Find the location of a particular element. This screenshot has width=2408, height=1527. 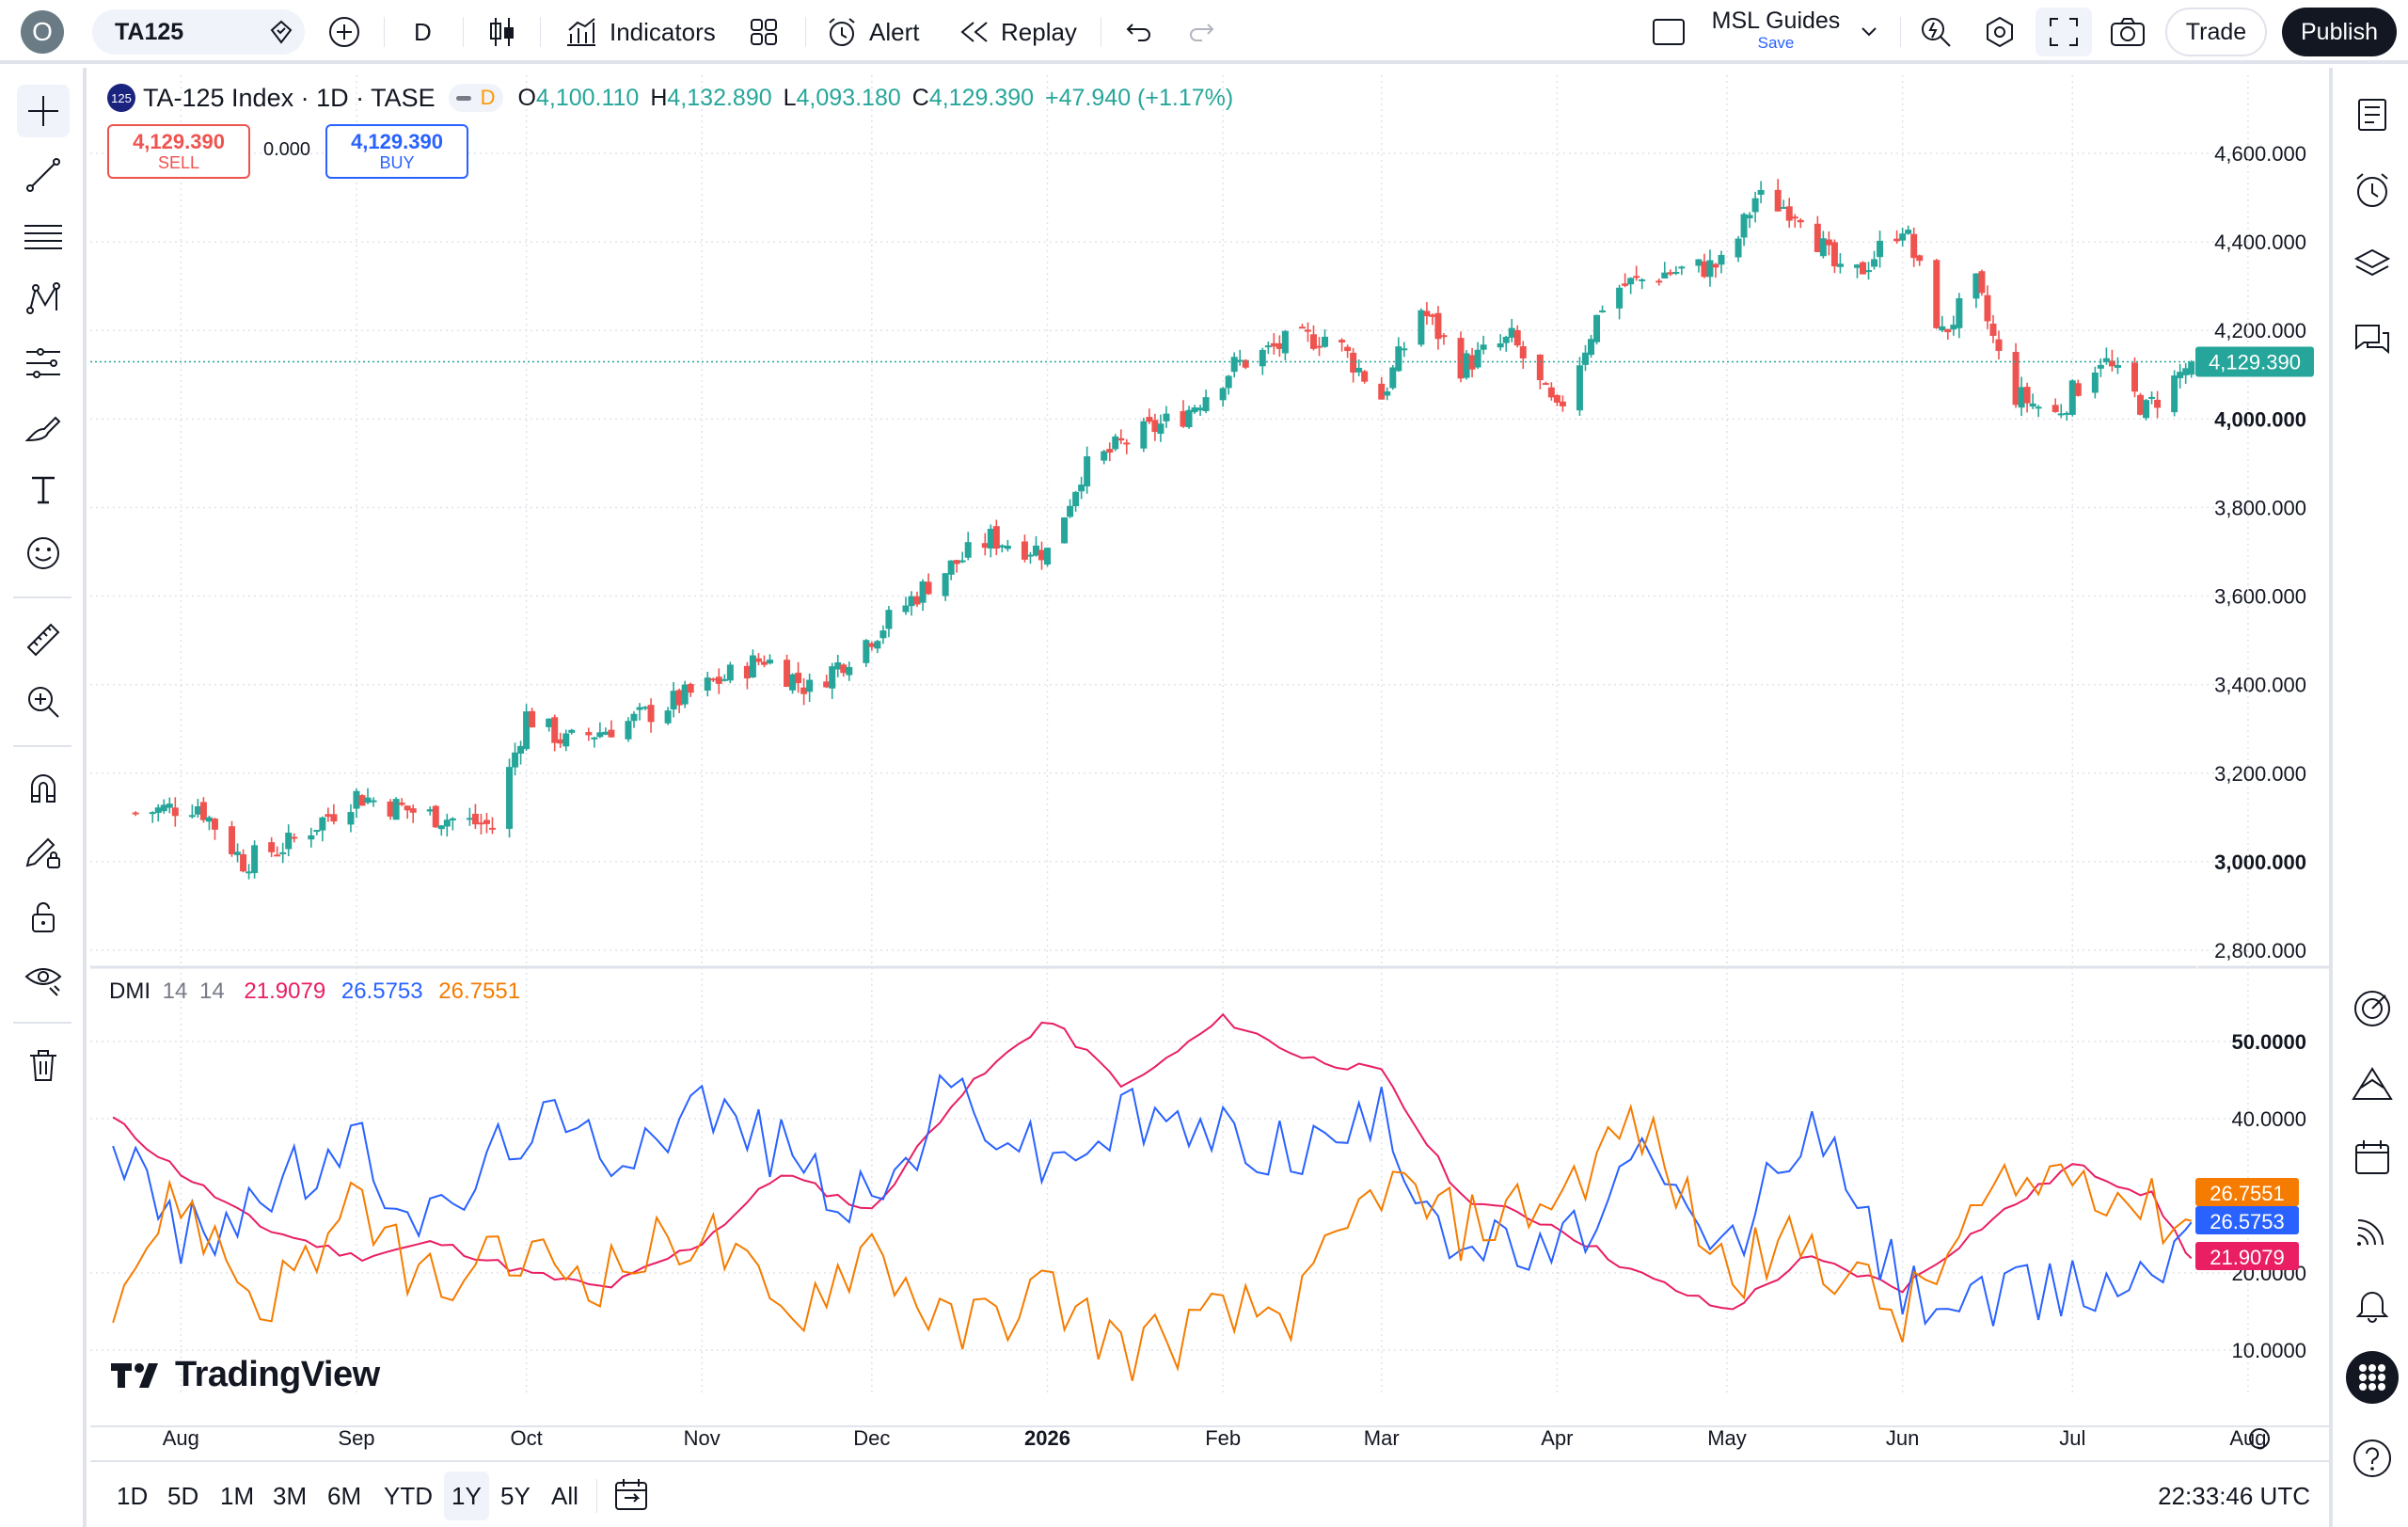

buy-button: 4,129.390 BUY is located at coordinates (397, 151).